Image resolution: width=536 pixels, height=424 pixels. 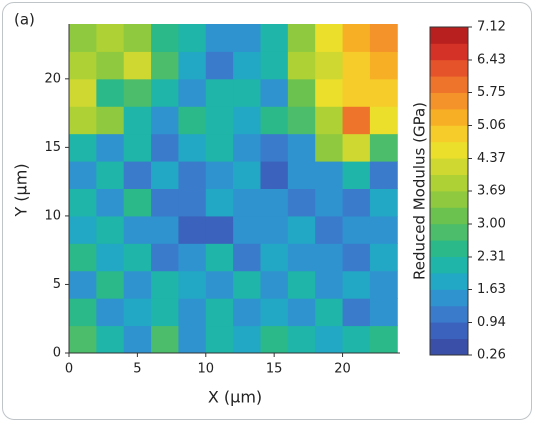 I want to click on x-tick-label: 20, so click(x=342, y=369).